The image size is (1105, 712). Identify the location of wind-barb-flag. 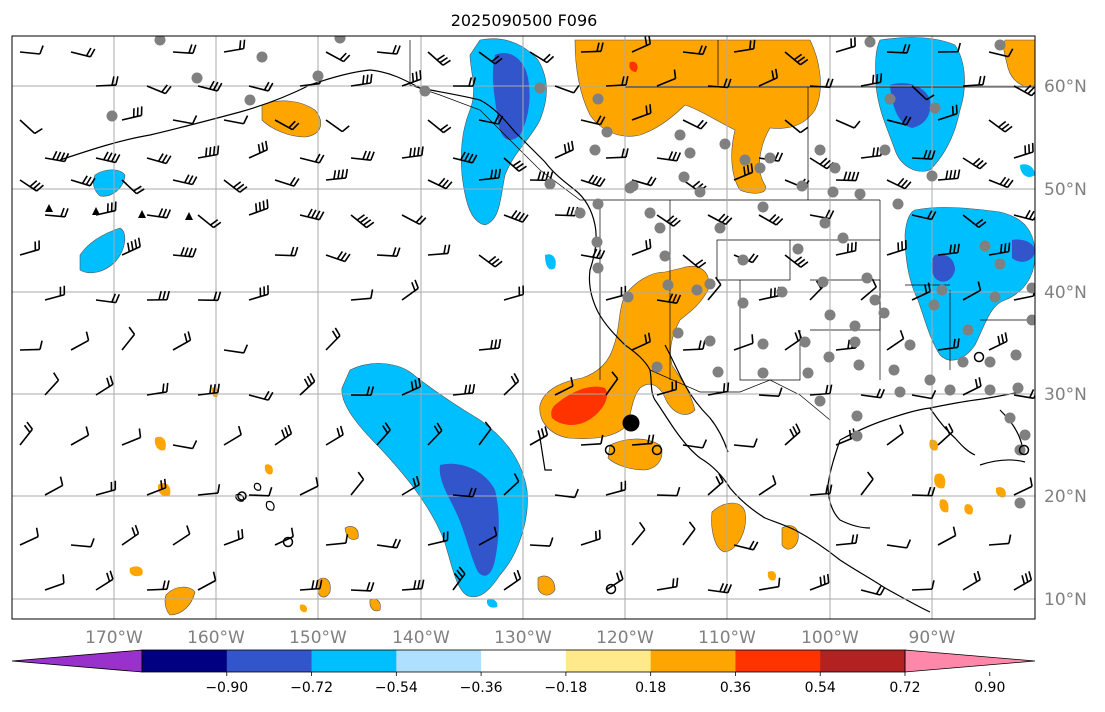
(96, 211).